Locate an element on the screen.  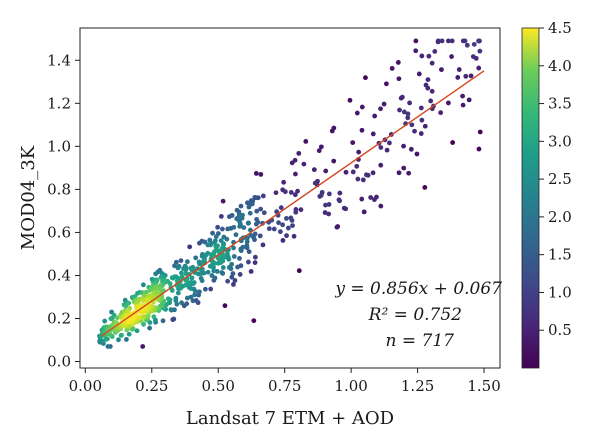
sample-count-label: n = 717 is located at coordinates (420, 341).